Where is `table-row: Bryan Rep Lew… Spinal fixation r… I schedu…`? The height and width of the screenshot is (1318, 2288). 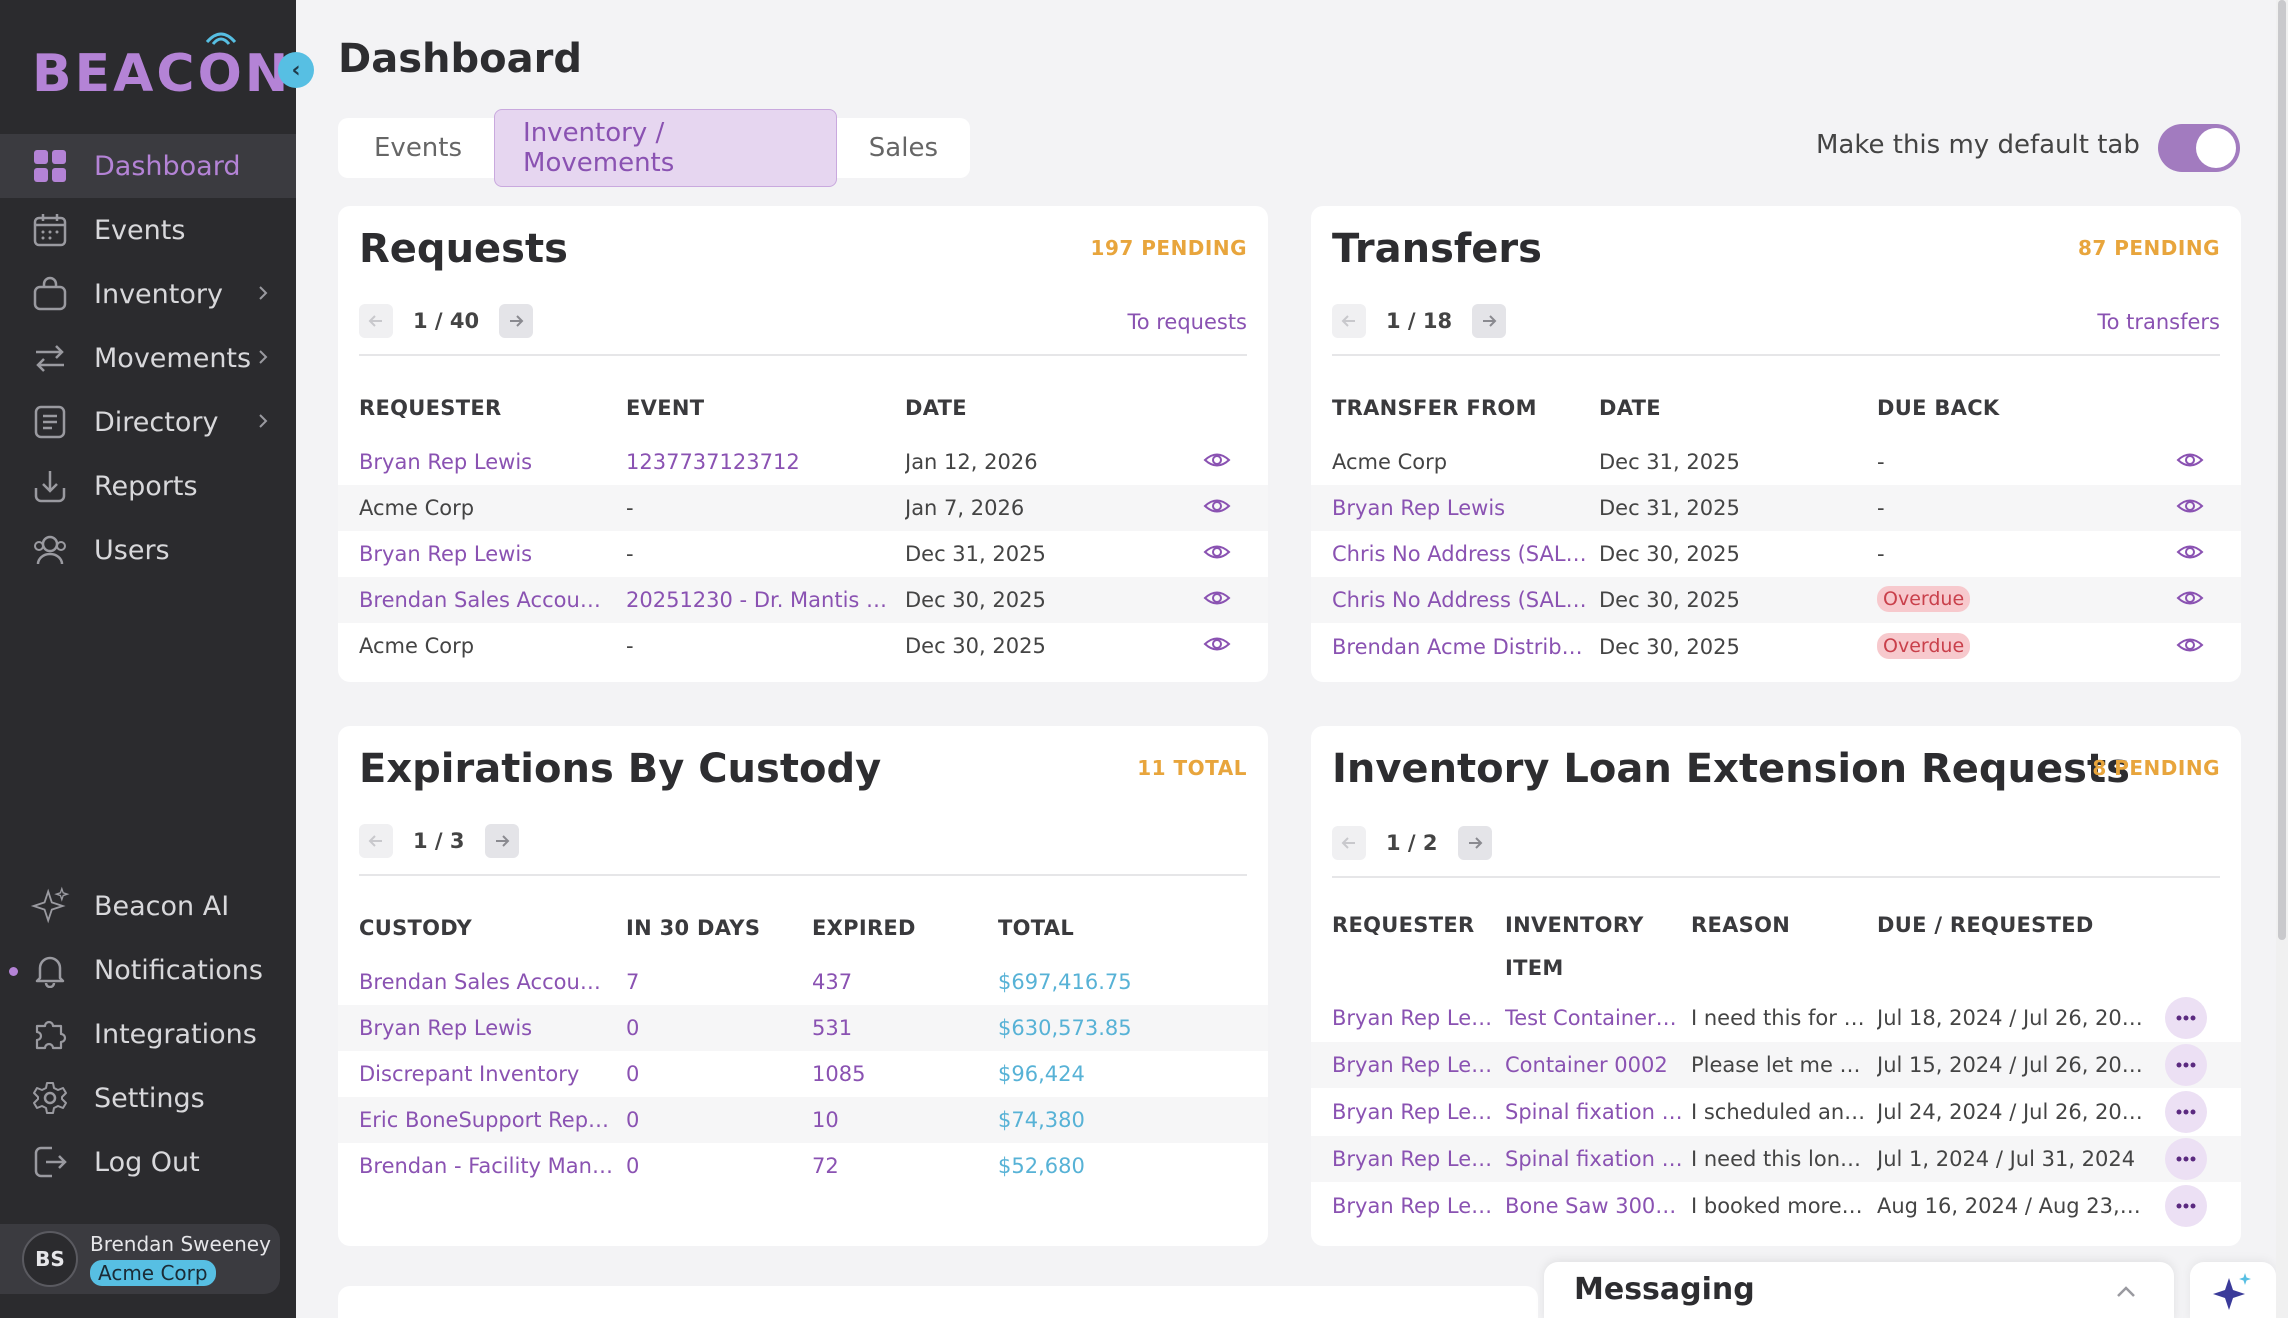 table-row: Bryan Rep Lew… Spinal fixation r… I schedu… is located at coordinates (1776, 1112).